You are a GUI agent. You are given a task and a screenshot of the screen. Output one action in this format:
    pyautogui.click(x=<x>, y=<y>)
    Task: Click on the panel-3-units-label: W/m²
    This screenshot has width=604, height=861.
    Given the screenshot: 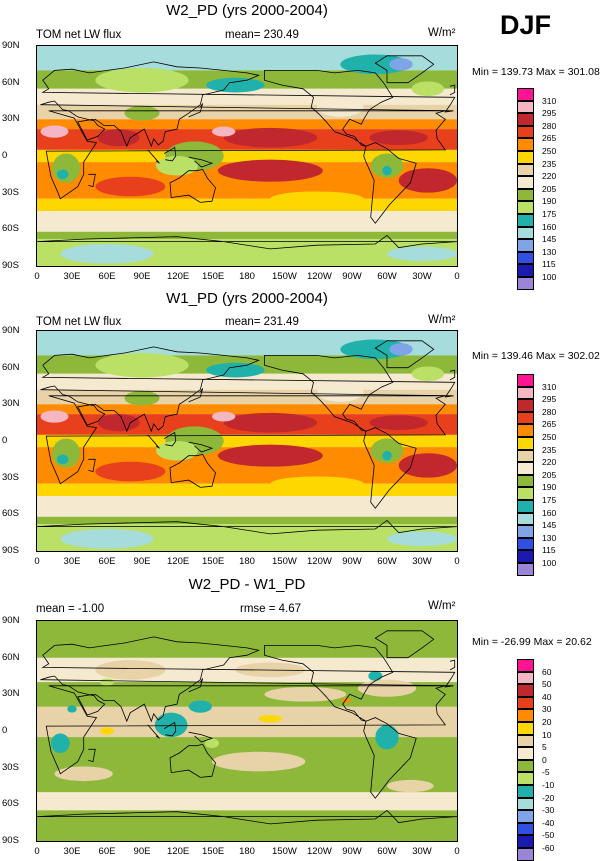 What is the action you would take?
    pyautogui.click(x=442, y=606)
    